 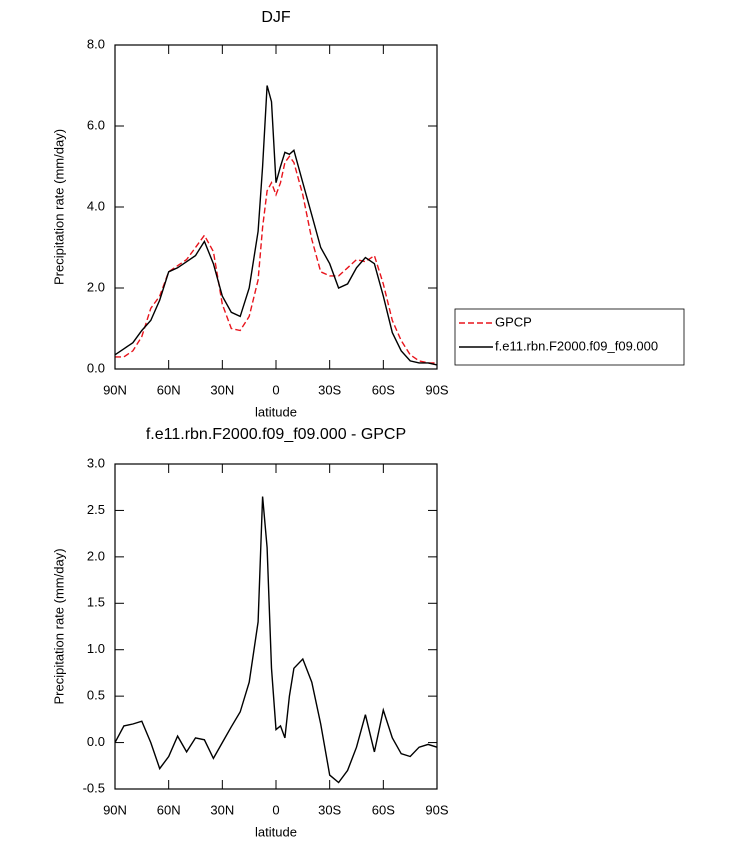 What do you see at coordinates (94, 787) in the screenshot?
I see `y-tick-label: -0.5` at bounding box center [94, 787].